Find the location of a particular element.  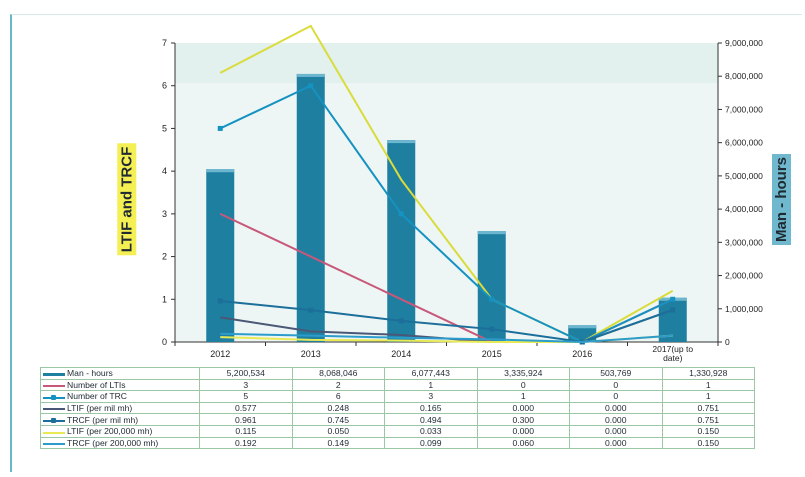

table-series-name: LTIF (per mil mh) is located at coordinates (120, 408).